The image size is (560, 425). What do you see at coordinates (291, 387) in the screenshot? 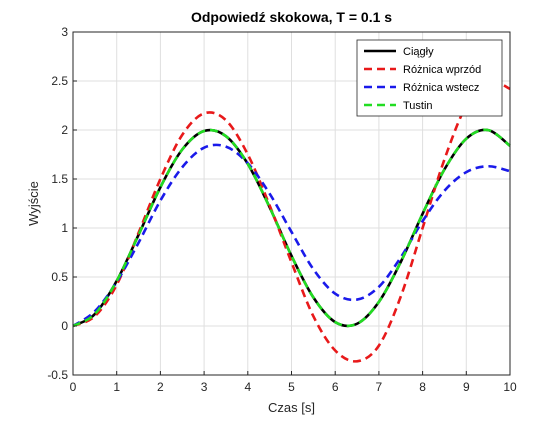
I see `x-tick-label: 5` at bounding box center [291, 387].